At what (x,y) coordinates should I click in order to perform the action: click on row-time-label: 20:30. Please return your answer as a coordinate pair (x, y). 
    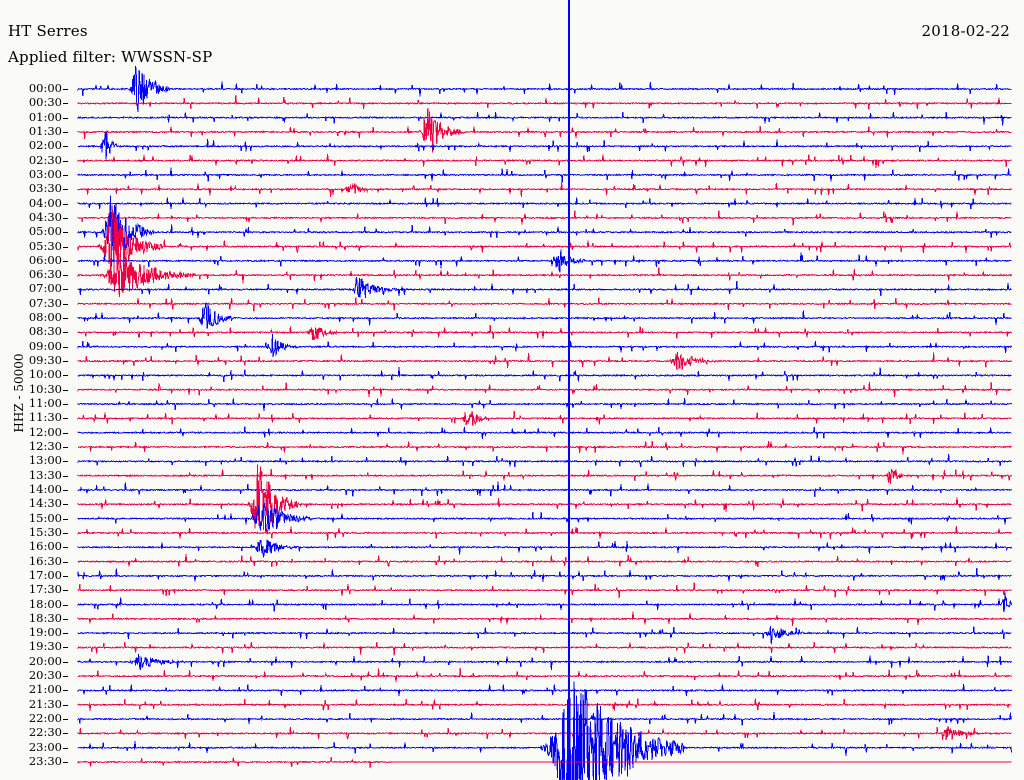
    Looking at the image, I should click on (45, 675).